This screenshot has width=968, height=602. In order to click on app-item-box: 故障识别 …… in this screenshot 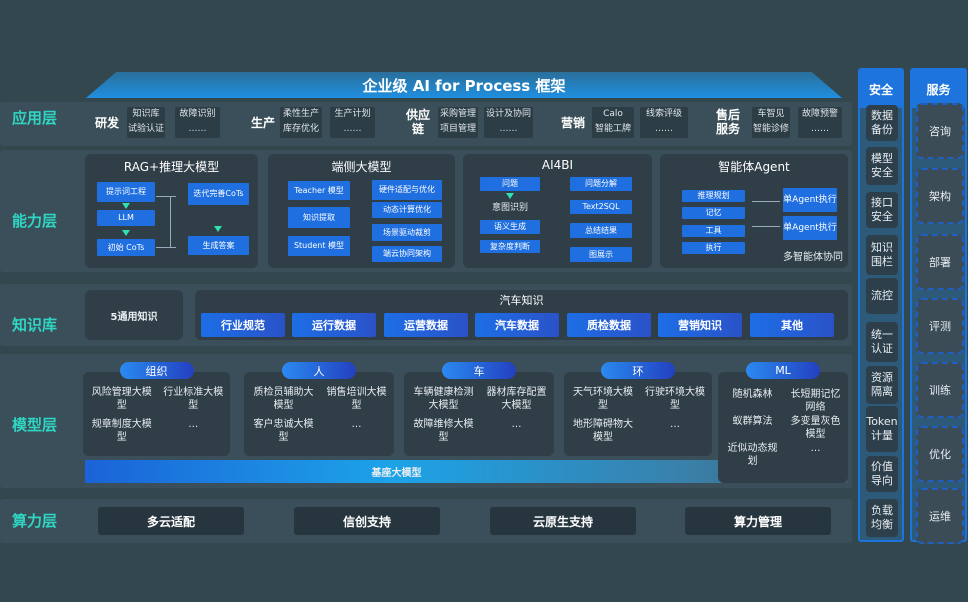, I will do `click(197, 122)`.